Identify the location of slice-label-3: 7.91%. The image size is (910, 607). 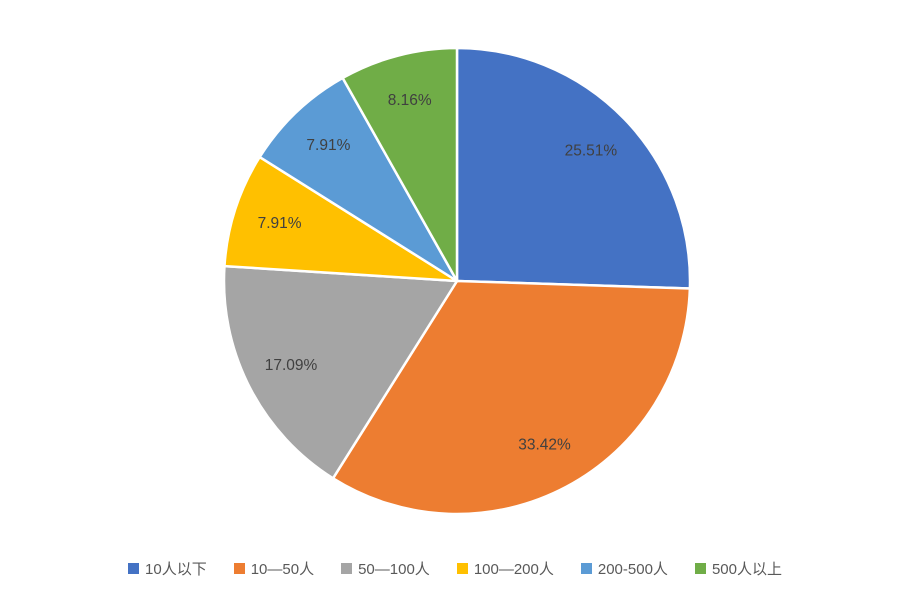
(280, 223).